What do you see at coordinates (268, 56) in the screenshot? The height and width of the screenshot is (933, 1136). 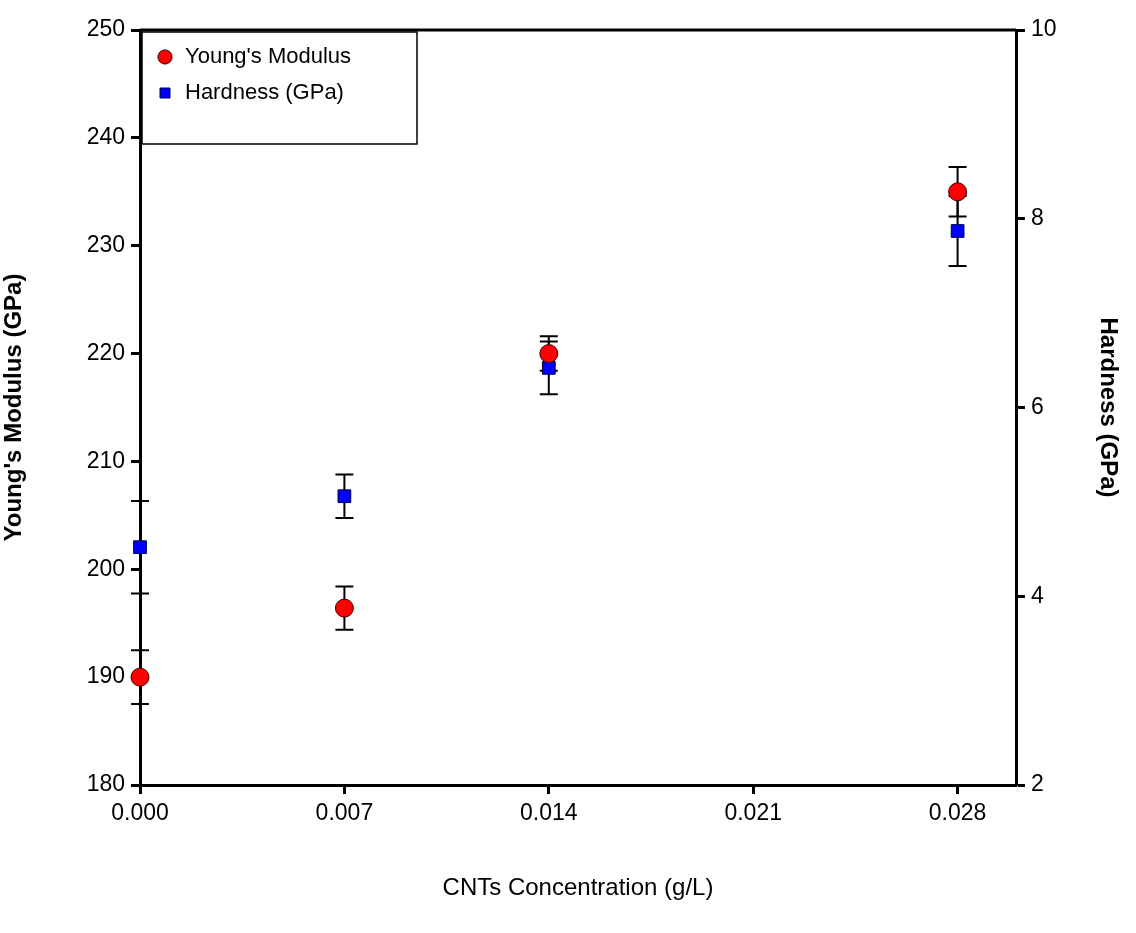 I see `legend-label: Young's Modulus` at bounding box center [268, 56].